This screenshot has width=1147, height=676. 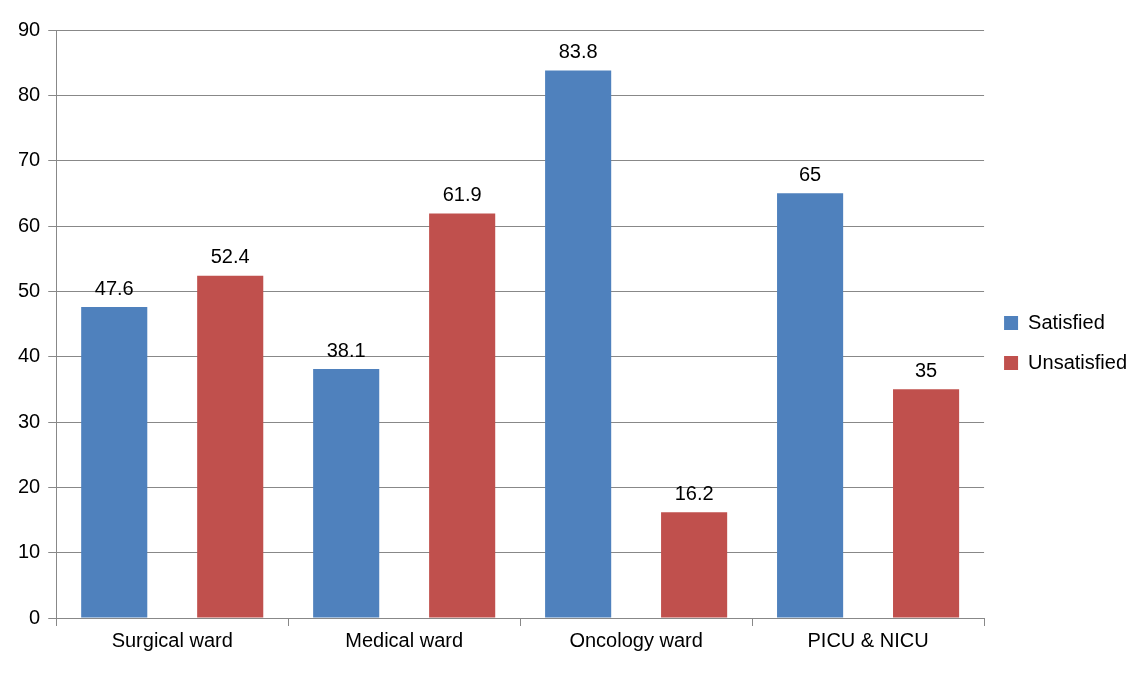 What do you see at coordinates (810, 173) in the screenshot?
I see `data-label: 65` at bounding box center [810, 173].